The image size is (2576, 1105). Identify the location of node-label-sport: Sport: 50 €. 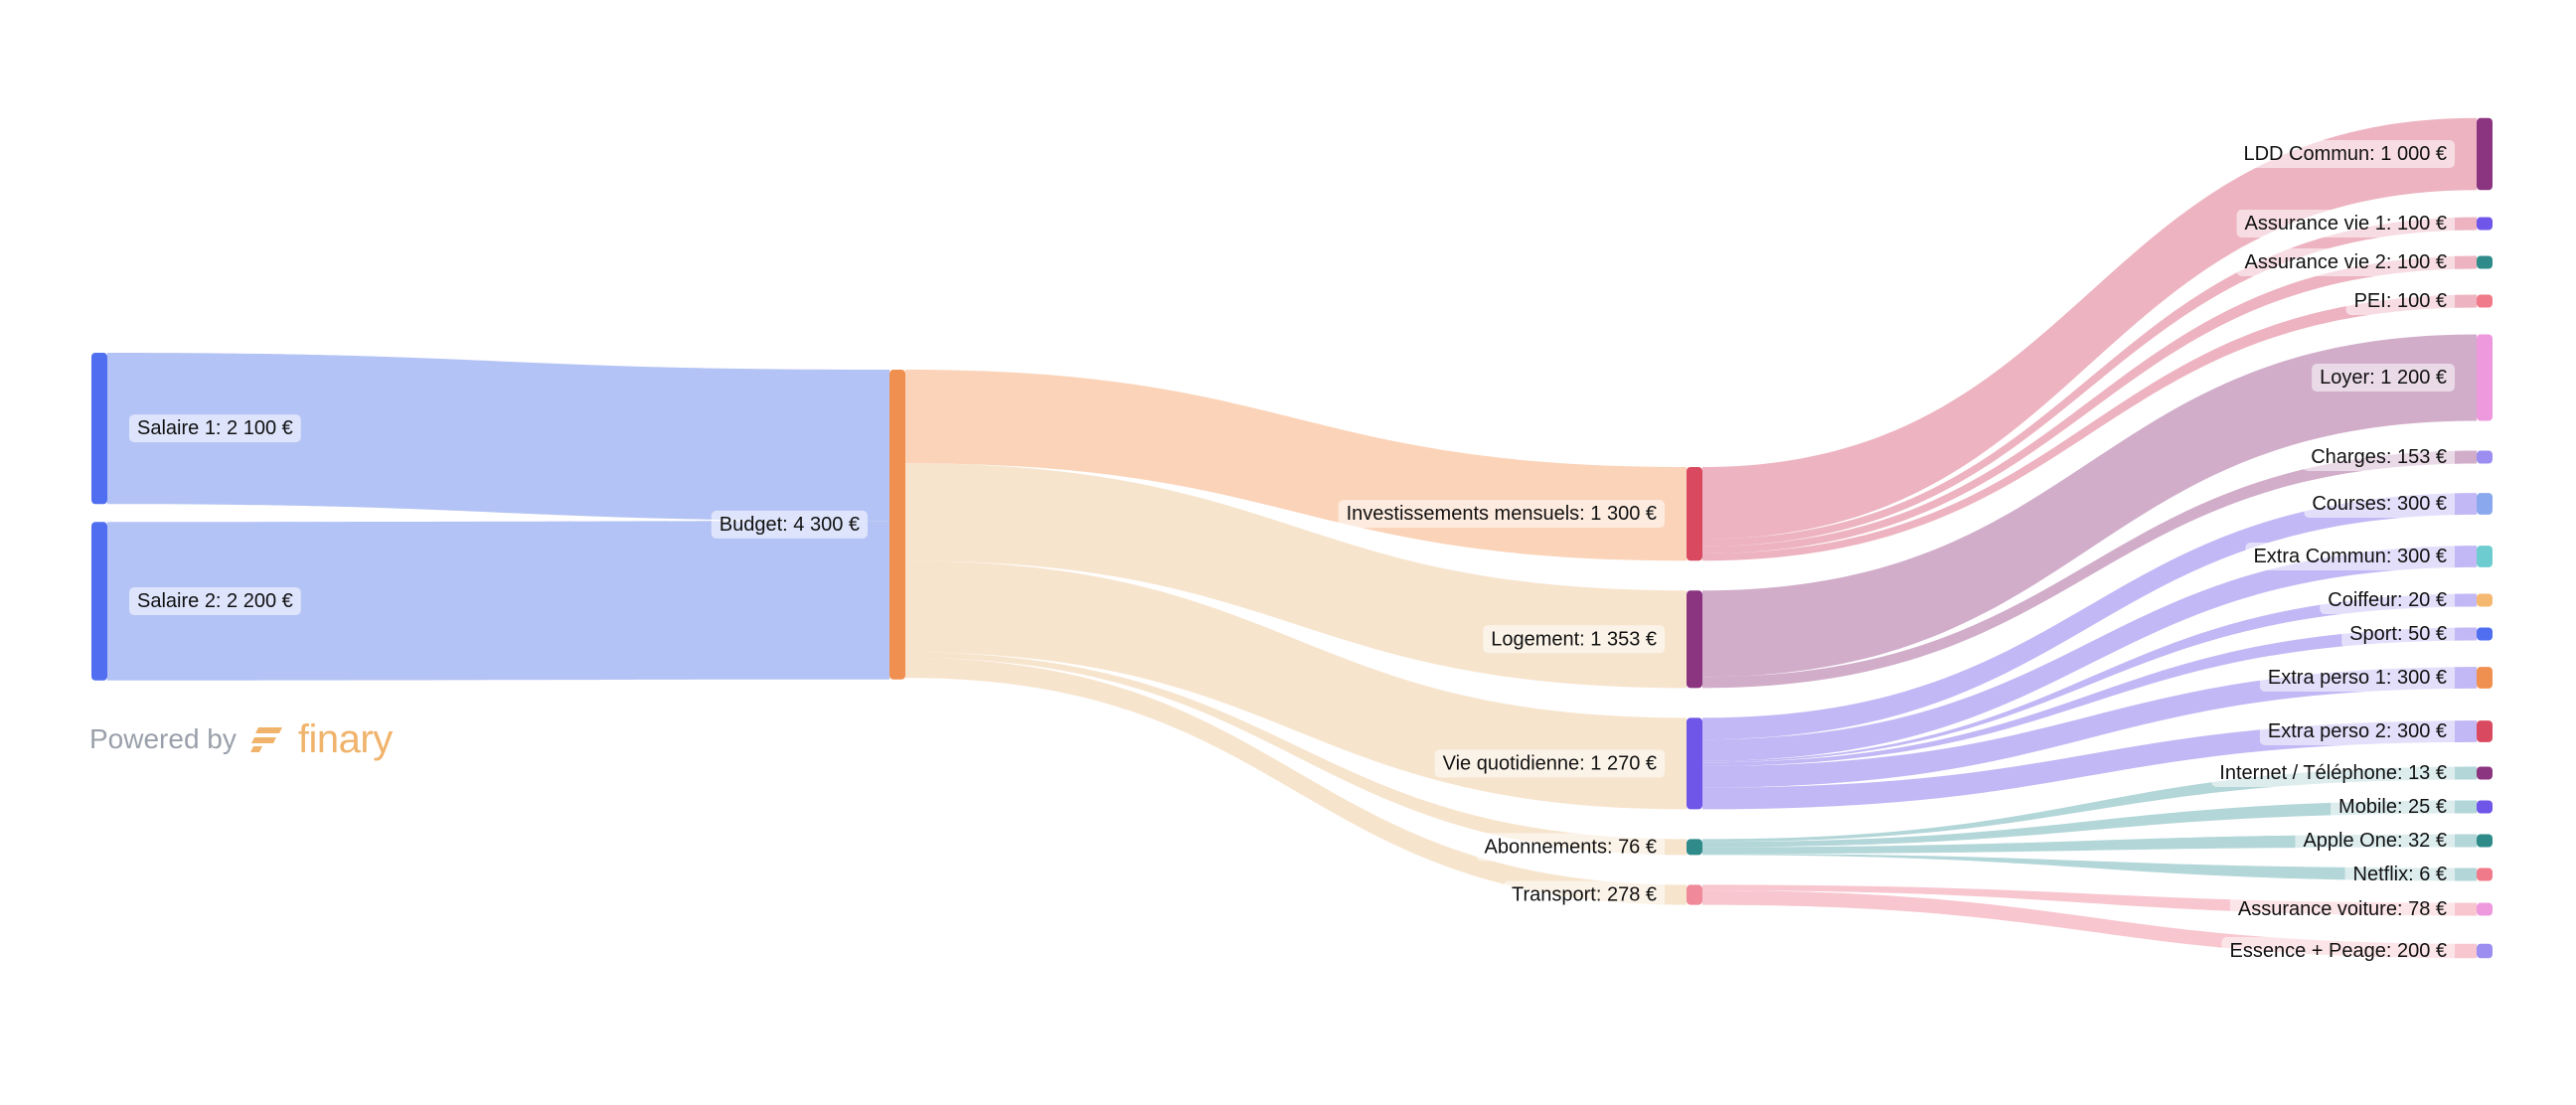
(2398, 634).